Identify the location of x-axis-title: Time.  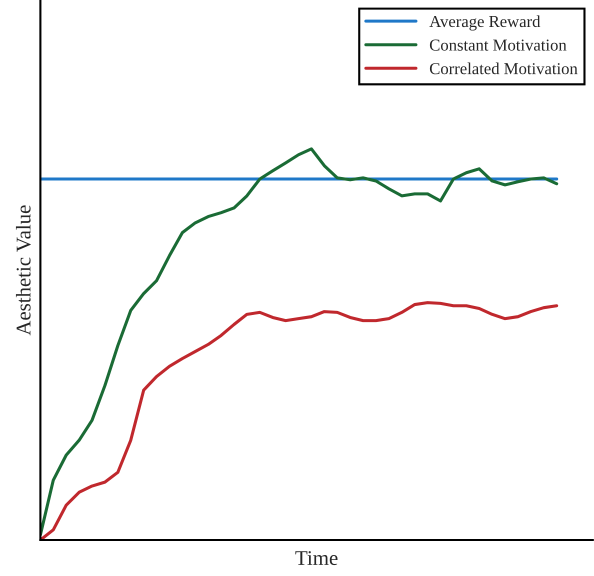
(316, 558).